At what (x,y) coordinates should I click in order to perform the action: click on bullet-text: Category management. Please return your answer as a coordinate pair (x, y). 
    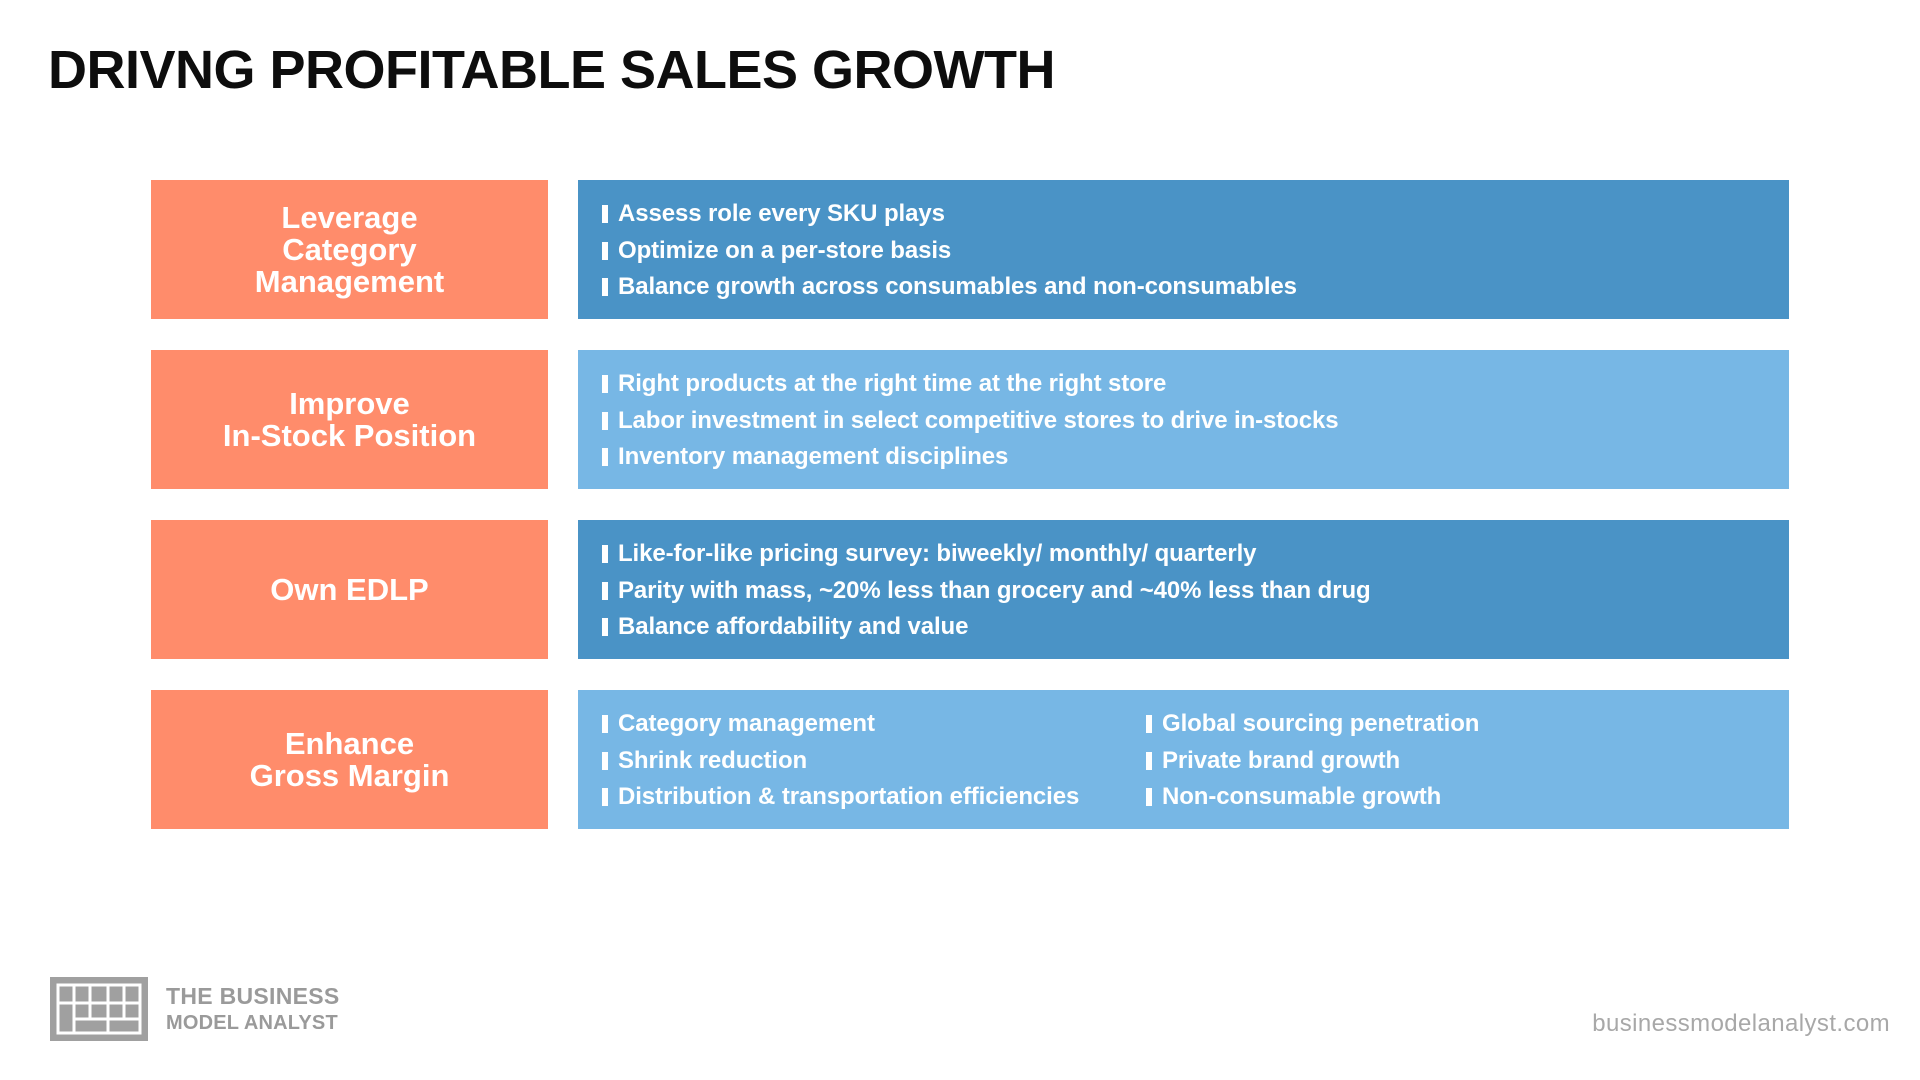
    Looking at the image, I should click on (746, 724).